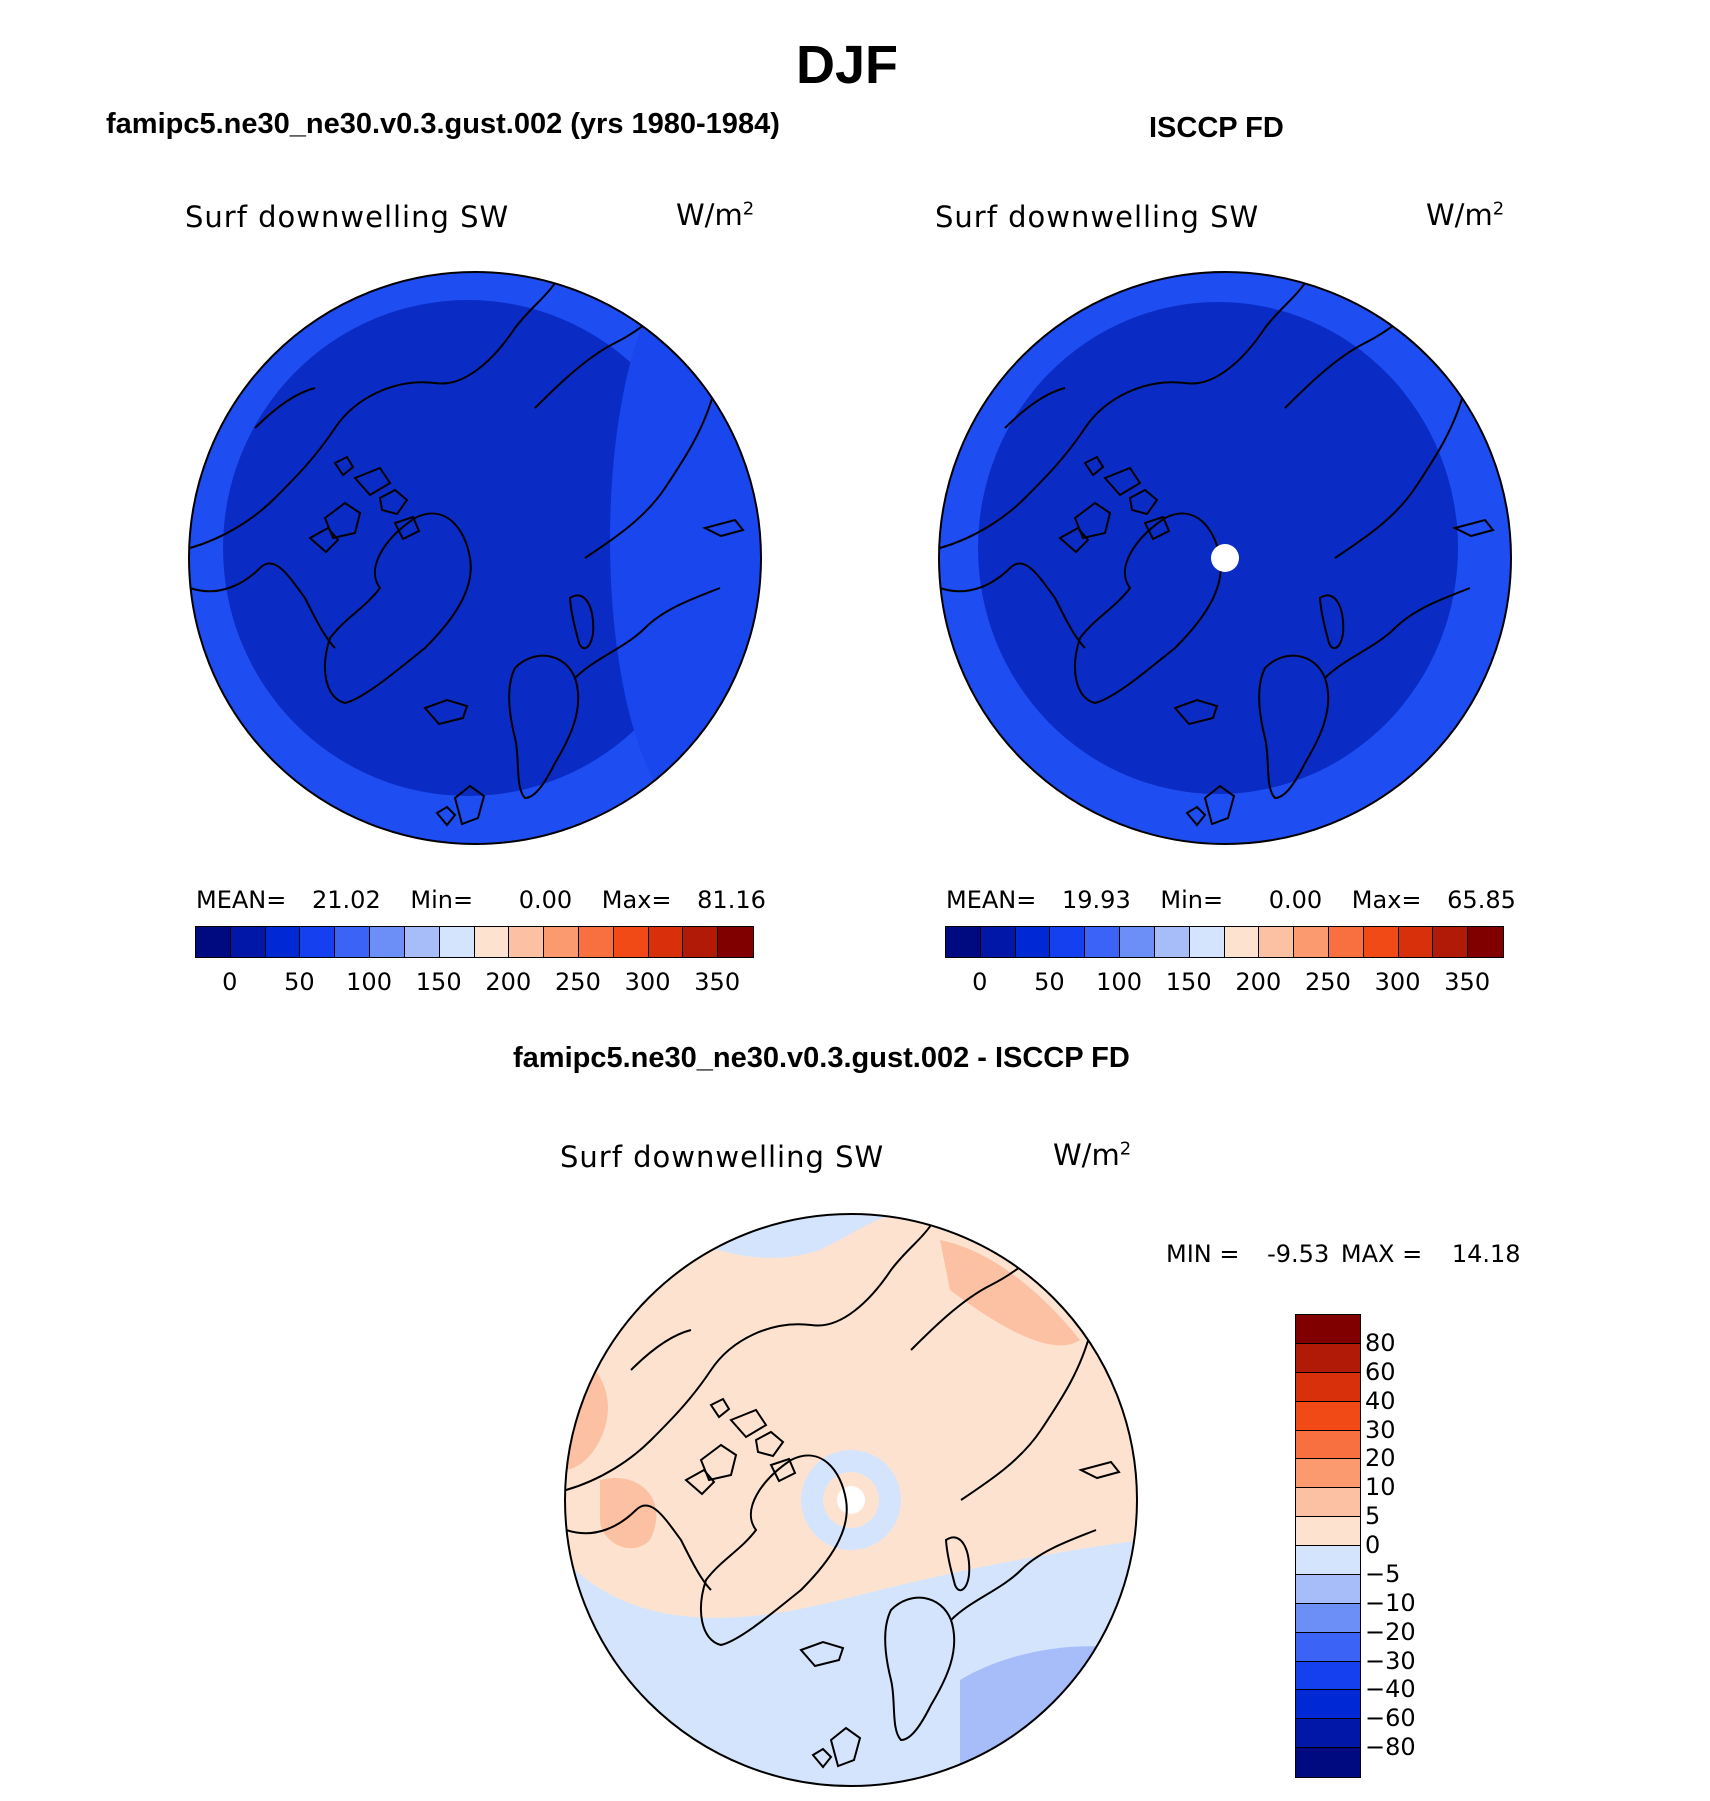  I want to click on obs-max-value: 65.85, so click(1481, 900).